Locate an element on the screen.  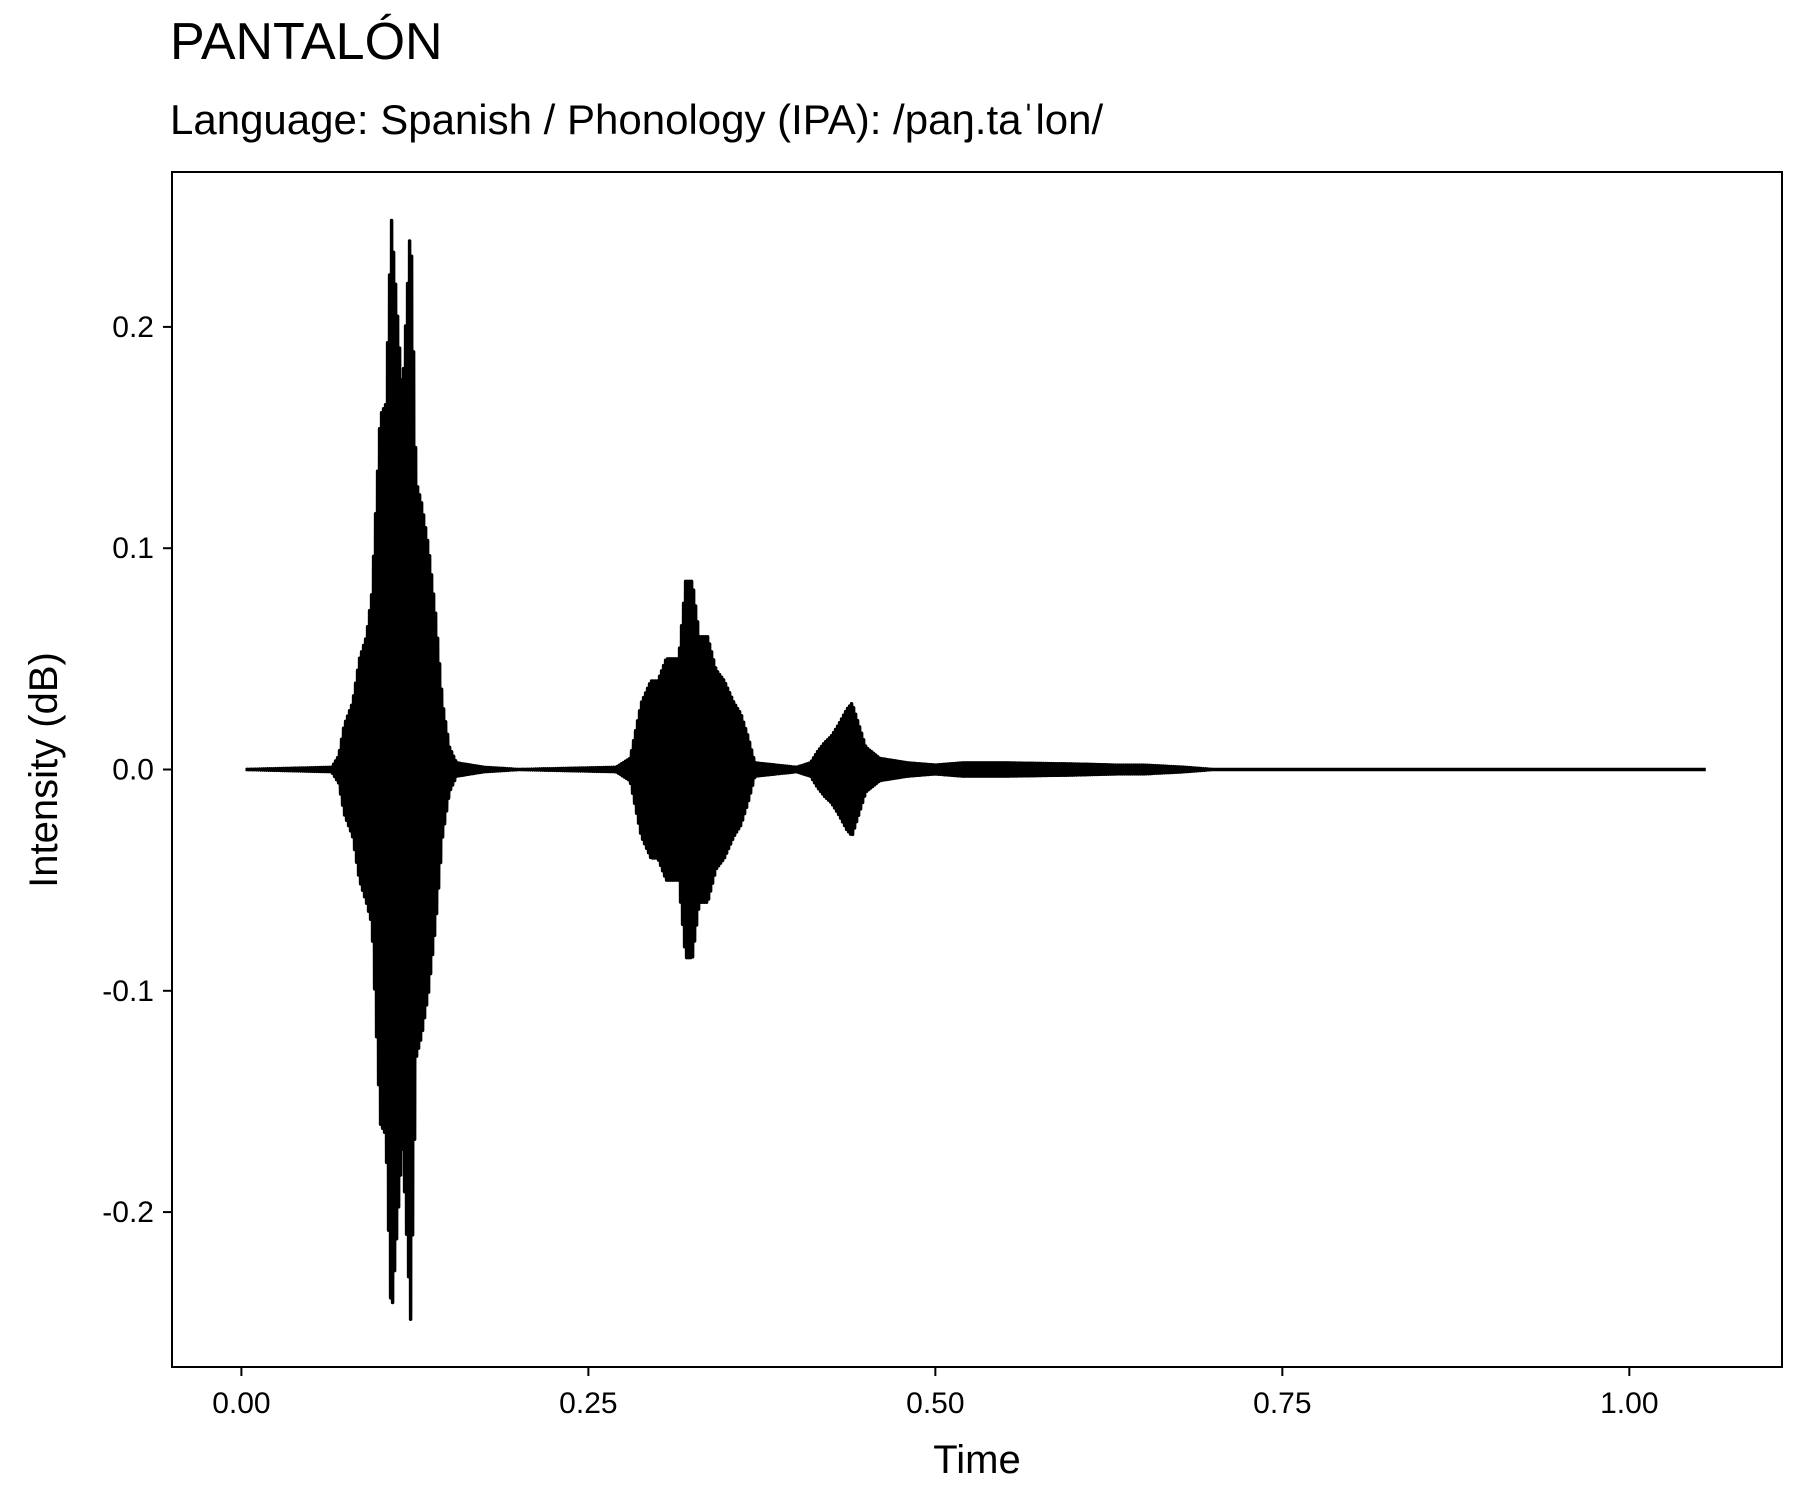
y-axis-title: Intensity (dB) is located at coordinates (44, 770).